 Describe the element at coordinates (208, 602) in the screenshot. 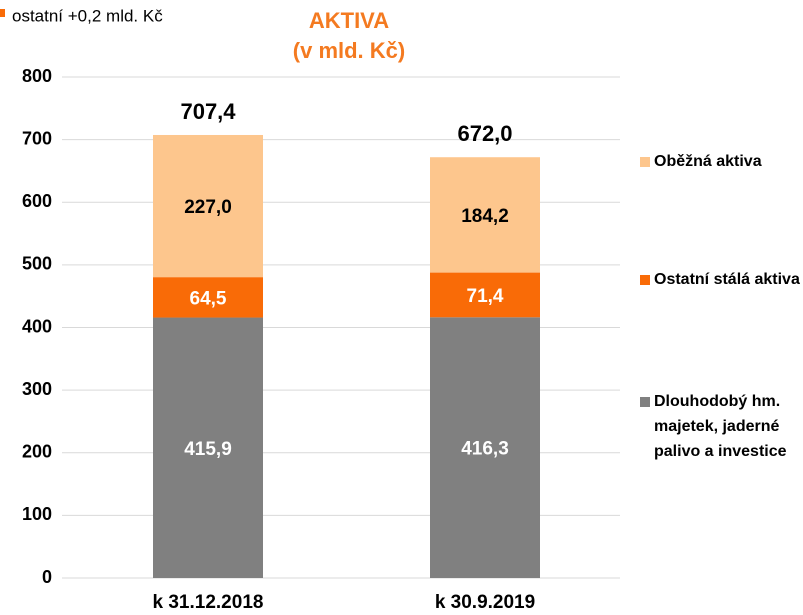

I see `x-tick-label: k 31.12.2018` at that location.